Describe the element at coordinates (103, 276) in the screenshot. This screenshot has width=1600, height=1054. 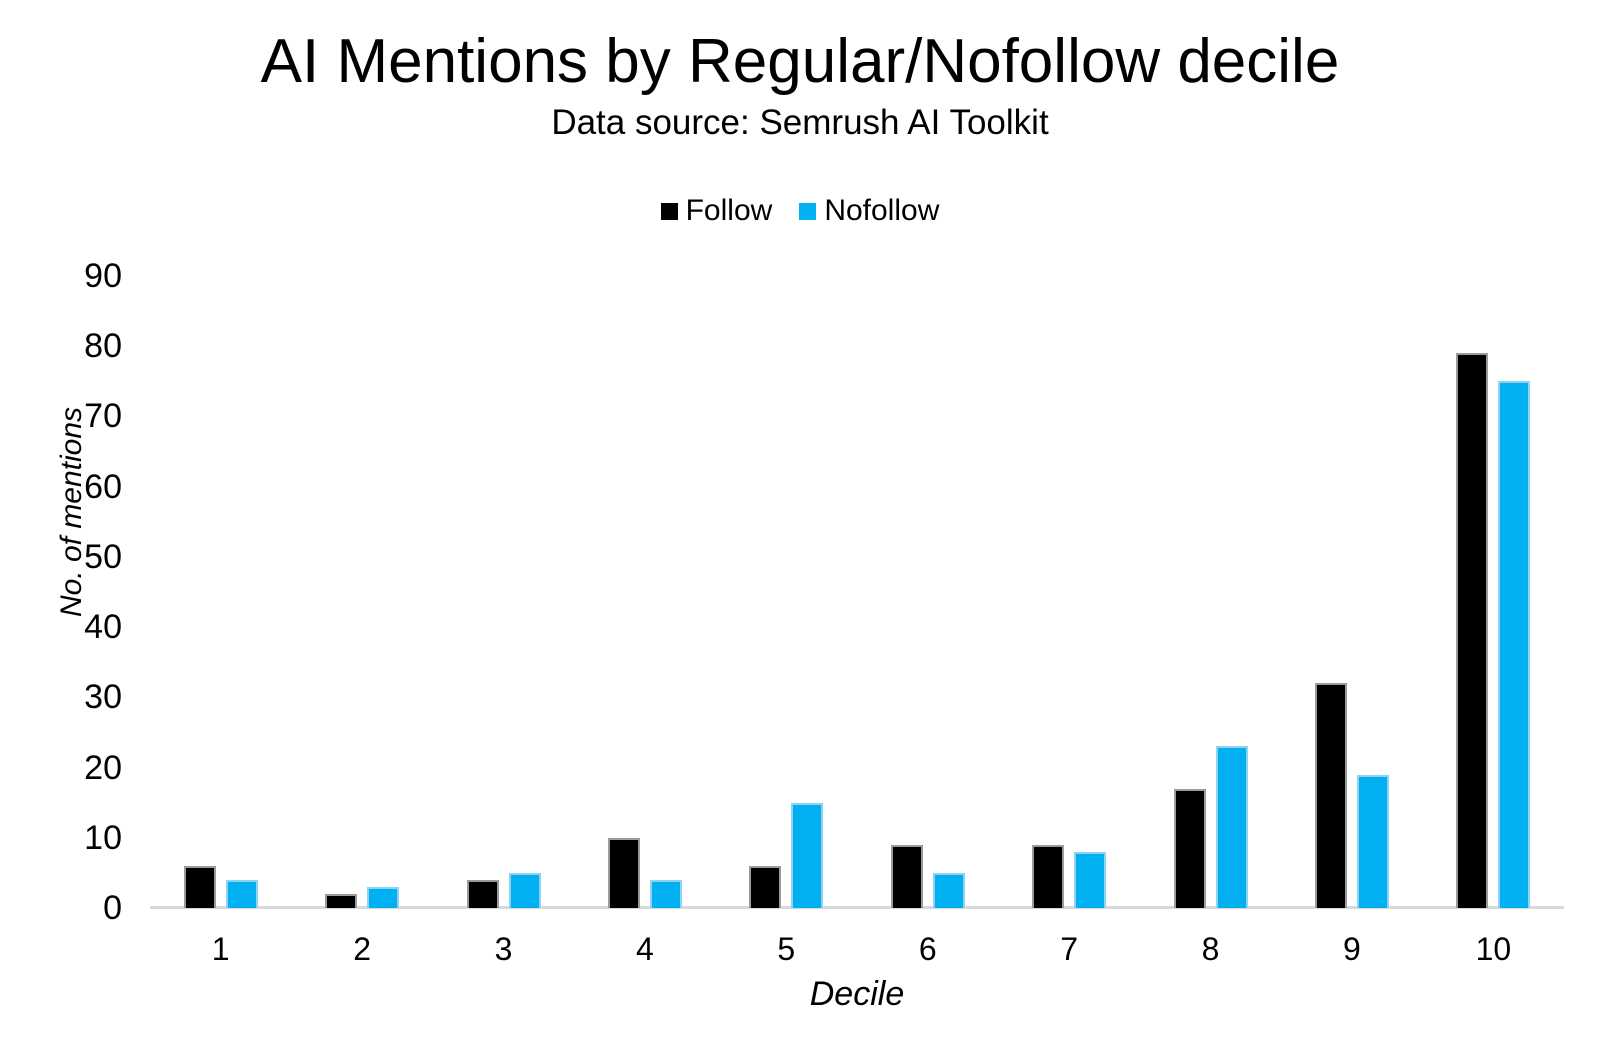
I see `y-tick-label: 90` at that location.